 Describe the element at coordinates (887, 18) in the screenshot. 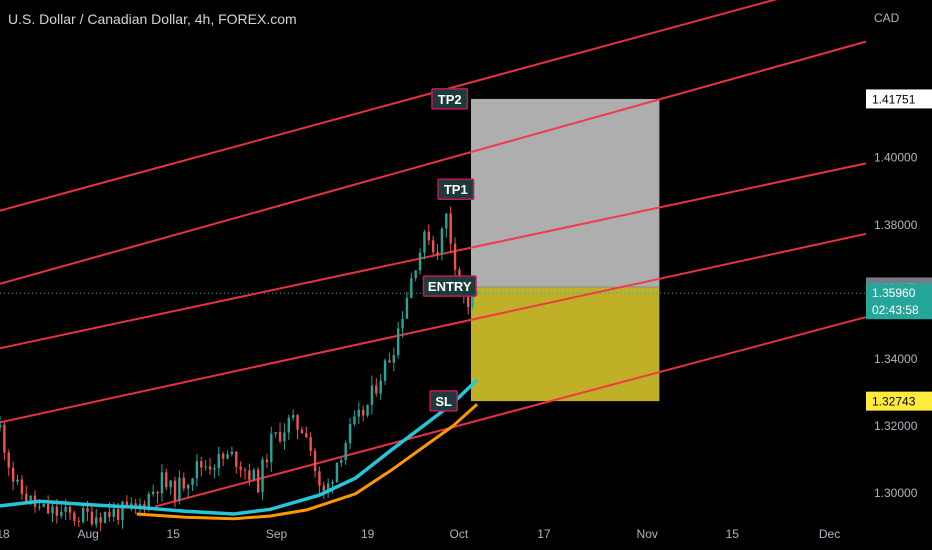

I see `currency-label: CAD` at that location.